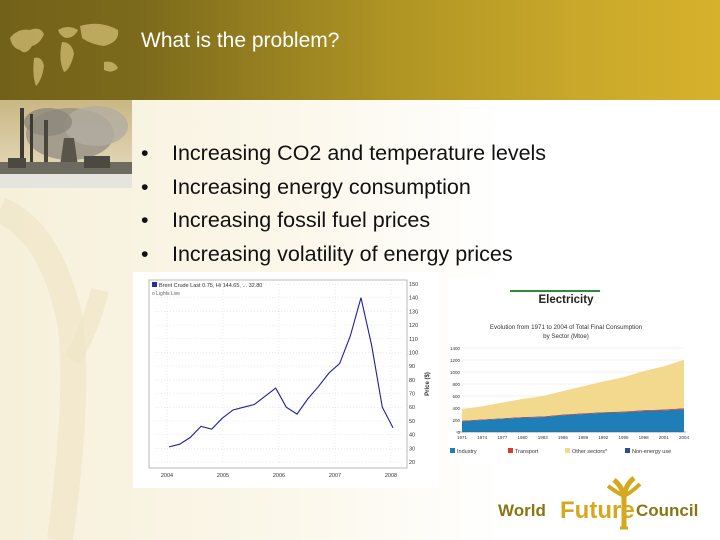 This screenshot has height=540, width=720. What do you see at coordinates (456, 420) in the screenshot?
I see `elec-y-tick-label: 200` at bounding box center [456, 420].